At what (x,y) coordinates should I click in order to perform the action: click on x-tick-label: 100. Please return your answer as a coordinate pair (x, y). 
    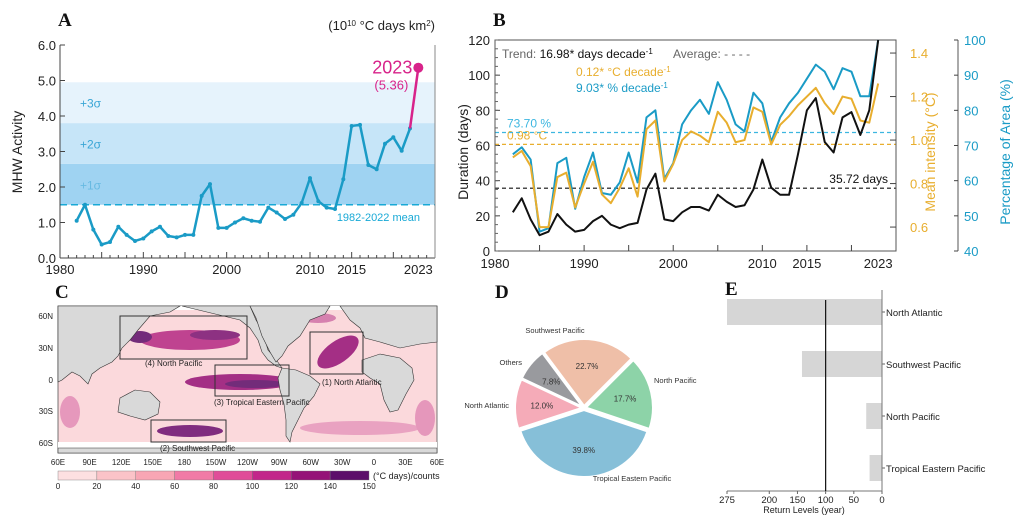
    Looking at the image, I should click on (826, 500).